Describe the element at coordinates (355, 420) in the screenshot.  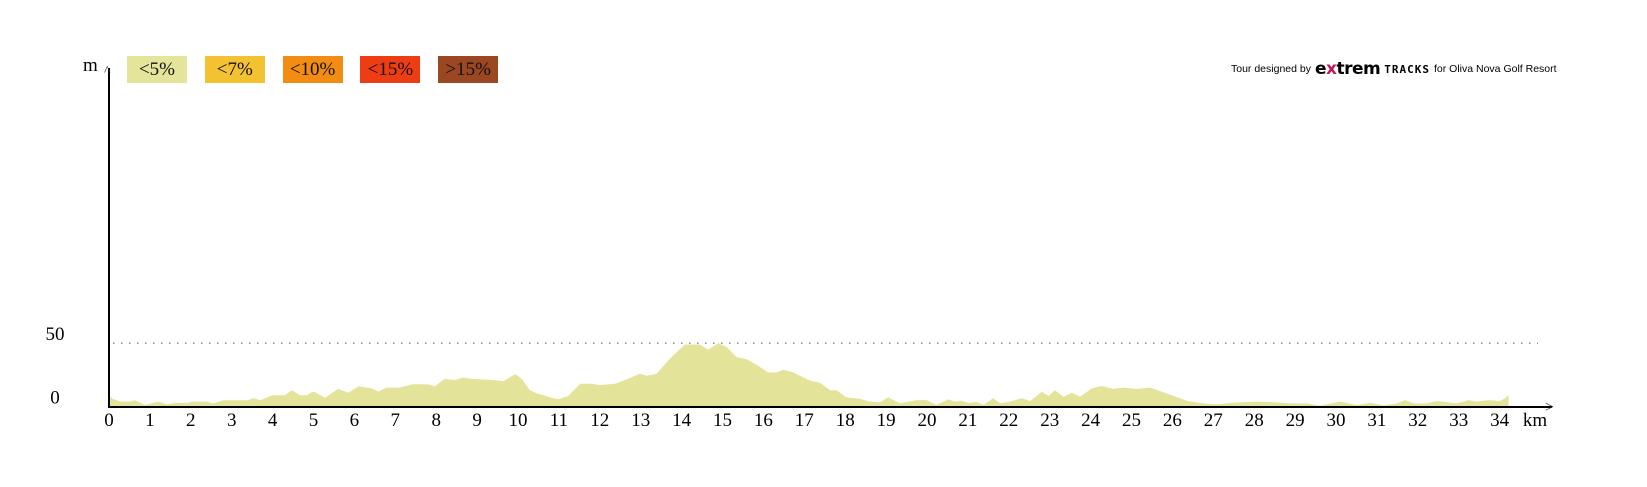
I see `x-tick-label: 6` at that location.